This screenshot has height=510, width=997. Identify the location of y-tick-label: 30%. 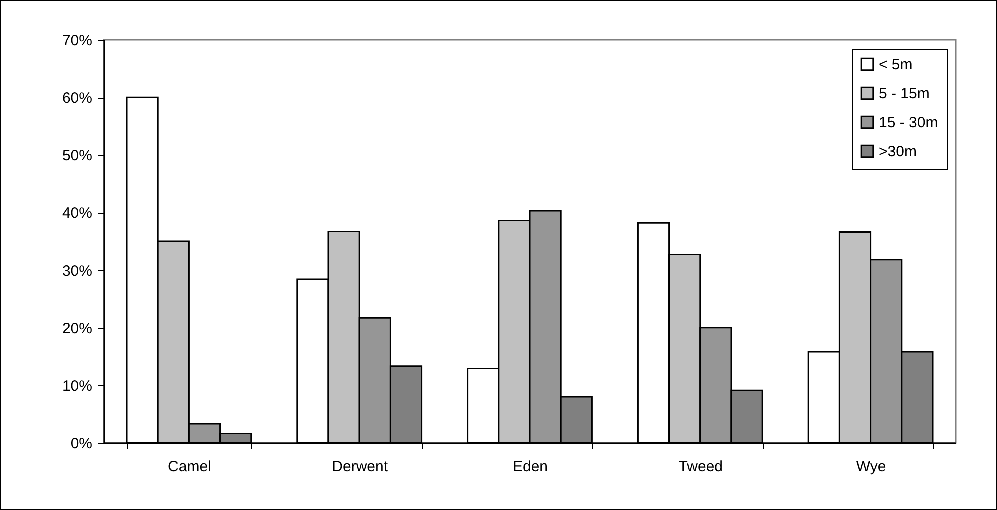
(77, 271).